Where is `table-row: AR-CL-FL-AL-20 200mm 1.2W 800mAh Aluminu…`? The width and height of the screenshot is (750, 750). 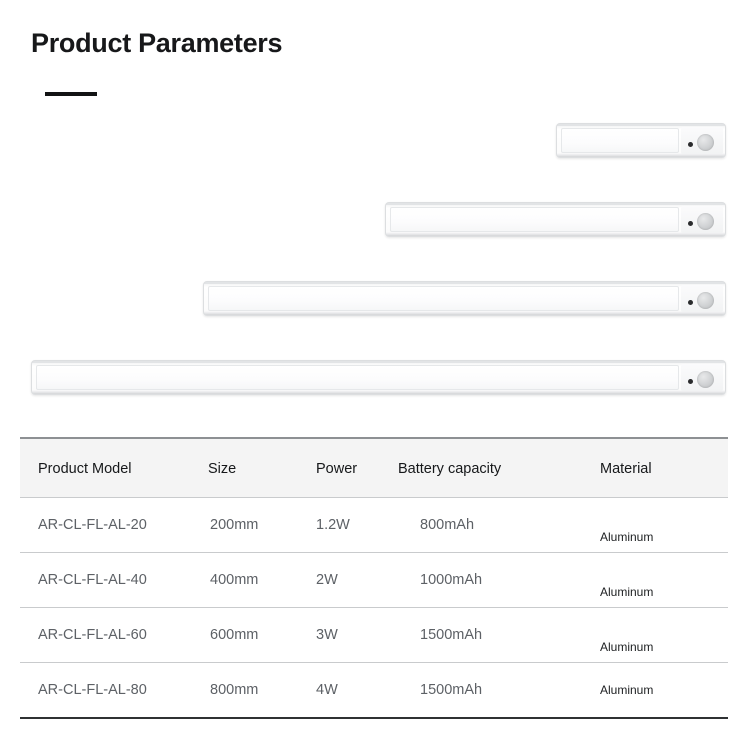
table-row: AR-CL-FL-AL-20 200mm 1.2W 800mAh Aluminu… is located at coordinates (374, 525).